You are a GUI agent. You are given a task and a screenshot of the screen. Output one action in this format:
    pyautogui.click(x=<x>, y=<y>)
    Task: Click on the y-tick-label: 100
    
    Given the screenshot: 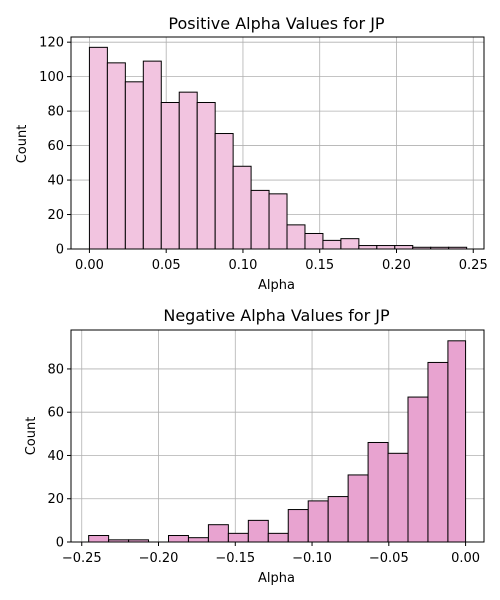 What is the action you would take?
    pyautogui.click(x=51, y=77)
    